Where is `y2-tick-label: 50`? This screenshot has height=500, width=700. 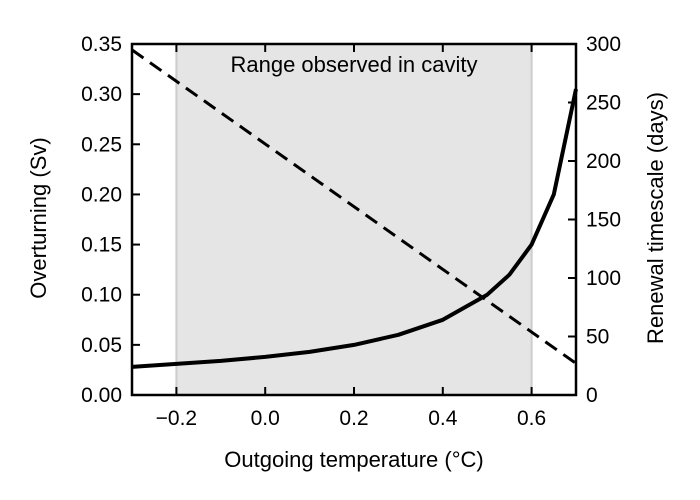 y2-tick-label: 50 is located at coordinates (597, 337).